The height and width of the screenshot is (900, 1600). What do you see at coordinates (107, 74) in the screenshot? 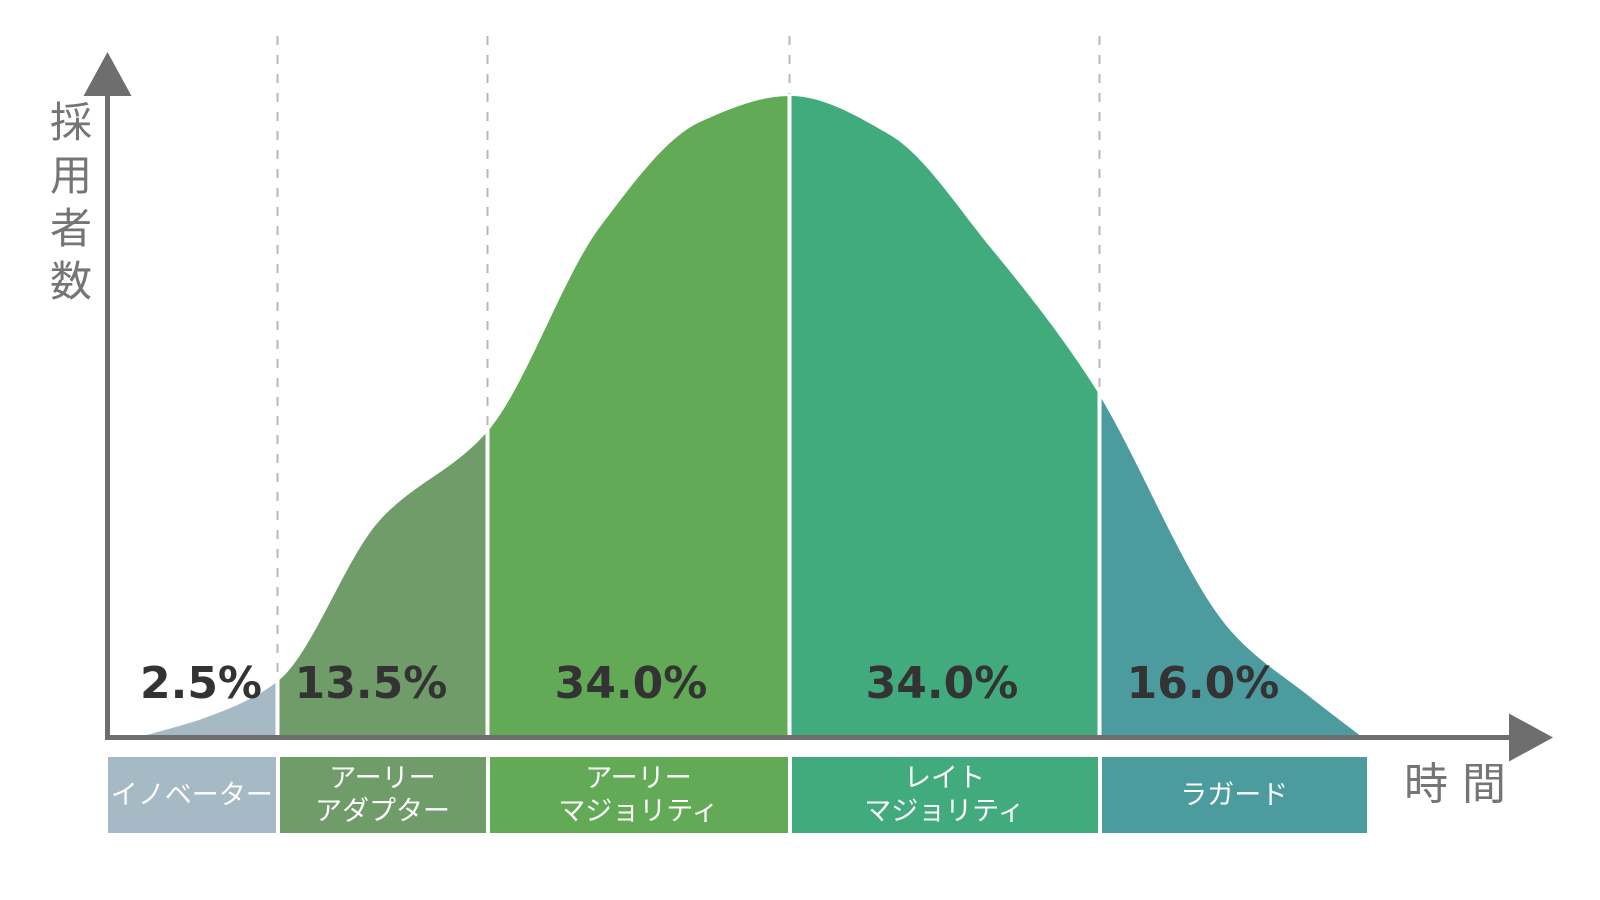
I see `y-axis-arrowhead-icon` at bounding box center [107, 74].